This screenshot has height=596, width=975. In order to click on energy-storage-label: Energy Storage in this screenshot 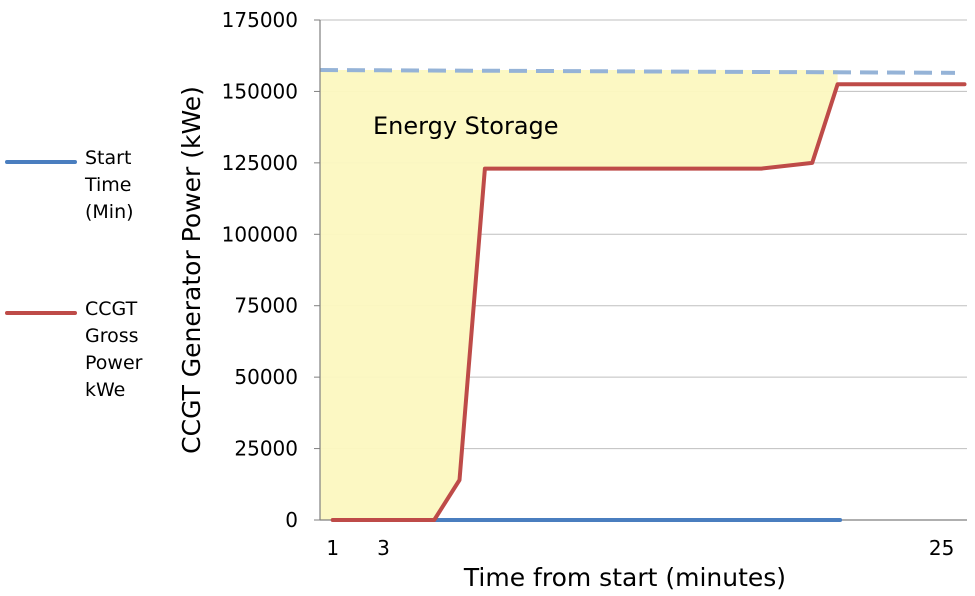, I will do `click(466, 126)`.